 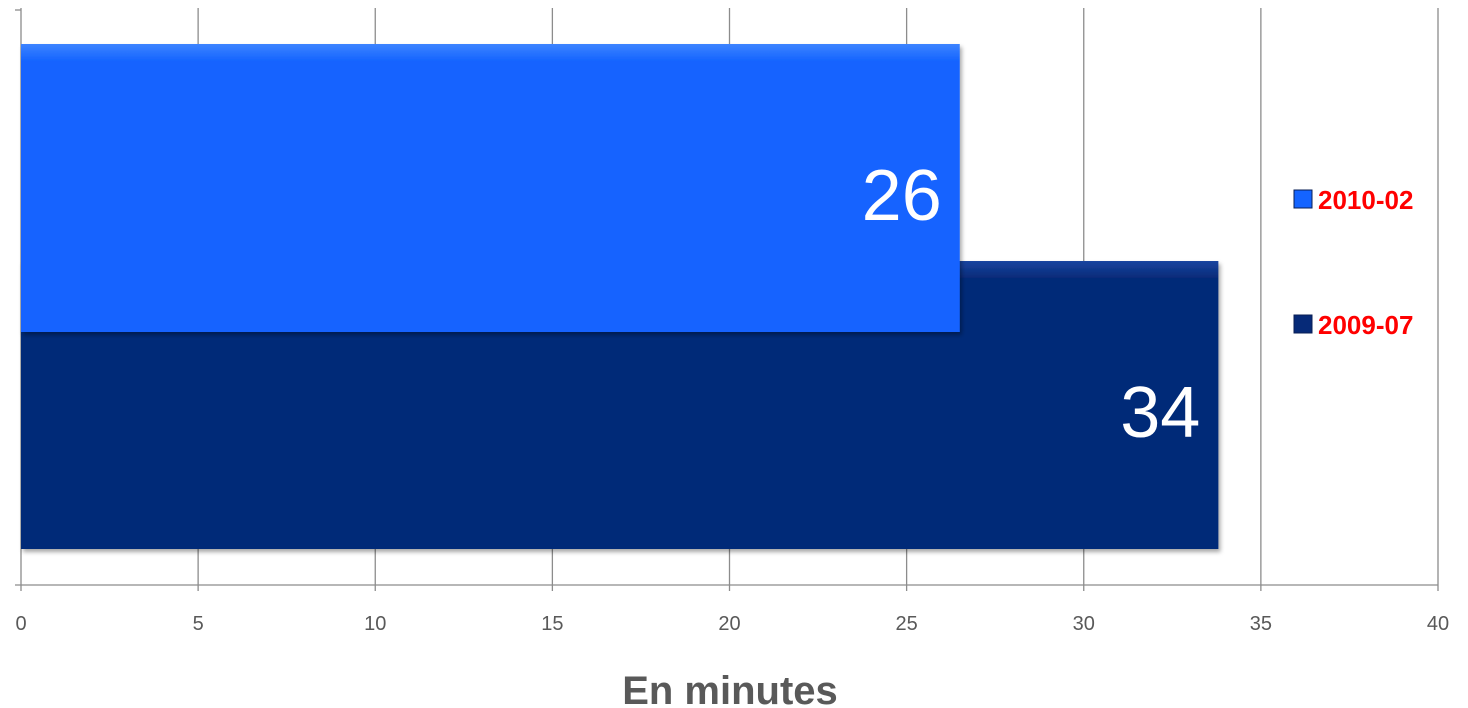 I want to click on x-tick-label: 5, so click(x=198, y=624).